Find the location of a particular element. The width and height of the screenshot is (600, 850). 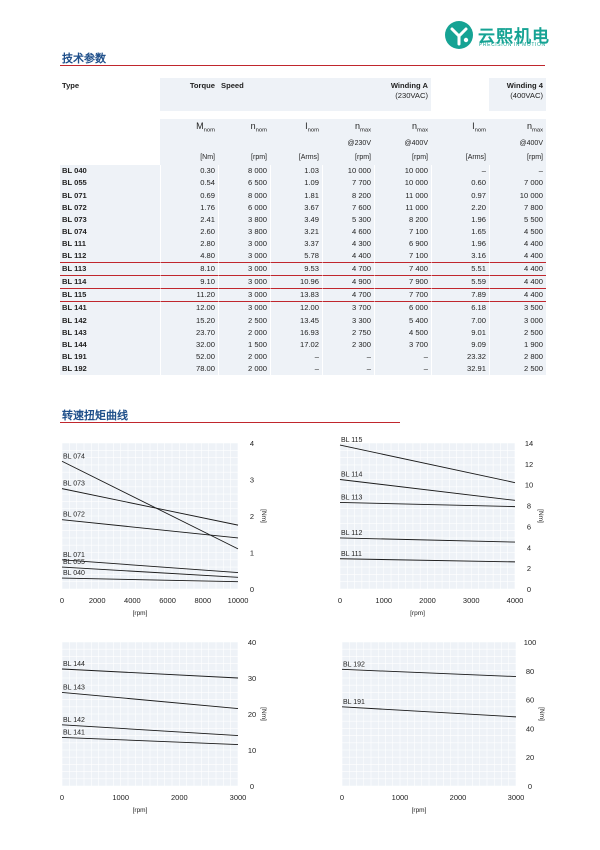

table-cell: 1 900 is located at coordinates (517, 344).